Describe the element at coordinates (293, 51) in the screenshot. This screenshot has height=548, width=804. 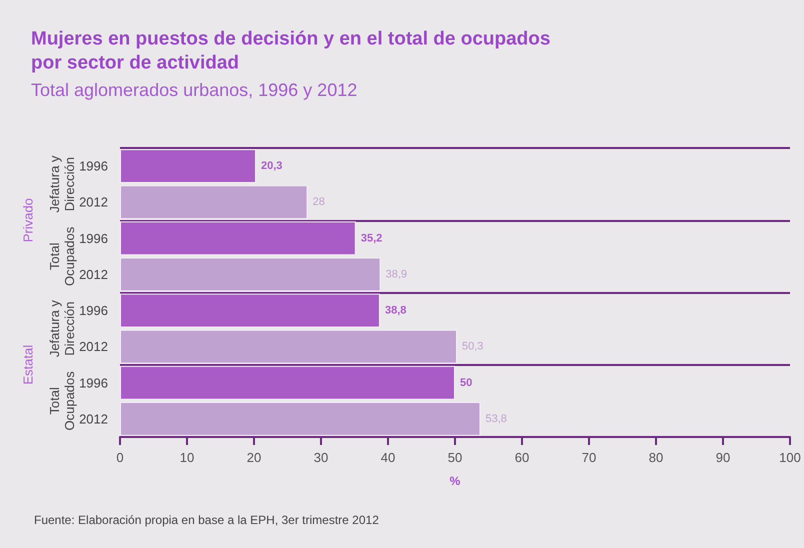
I see `chart-title: Mujeres en puestos de decisión y en el total de ocupados por sector de actividad` at that location.